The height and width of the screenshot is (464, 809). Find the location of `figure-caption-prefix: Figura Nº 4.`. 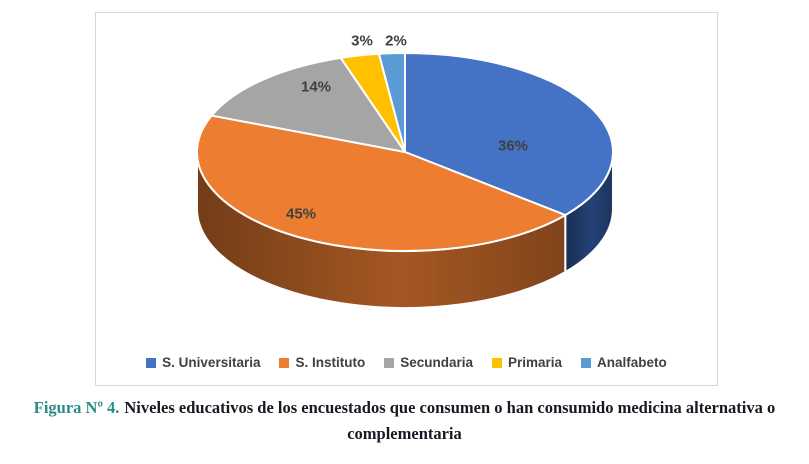

figure-caption-prefix: Figura Nº 4. is located at coordinates (76, 407).